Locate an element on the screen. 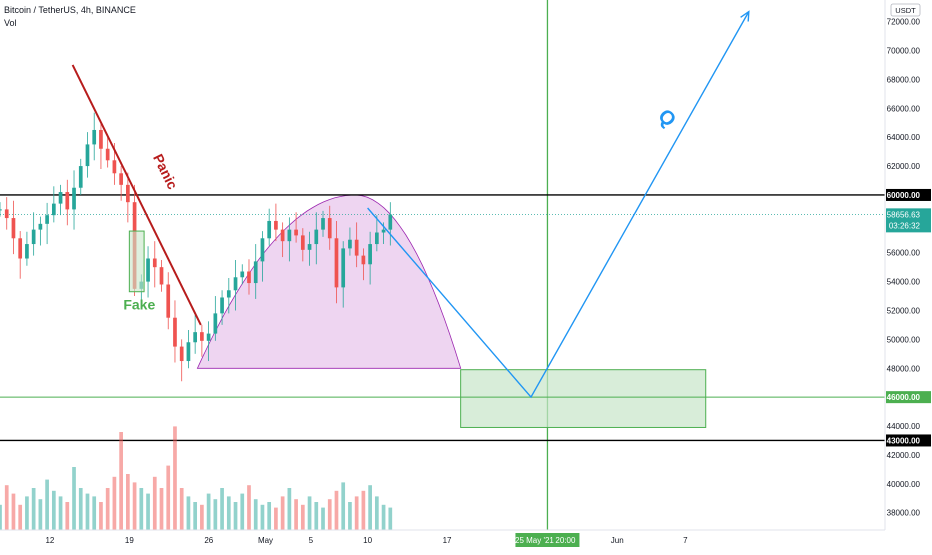 This screenshot has height=555, width=932. forecast-arrow-head is located at coordinates (745, 16).